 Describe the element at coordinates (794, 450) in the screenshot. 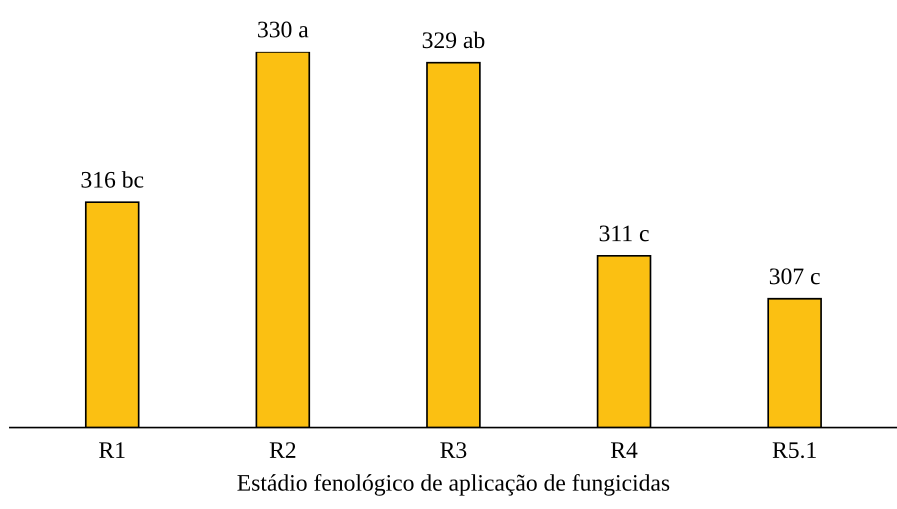

I see `x-tick-label: R5.1` at that location.